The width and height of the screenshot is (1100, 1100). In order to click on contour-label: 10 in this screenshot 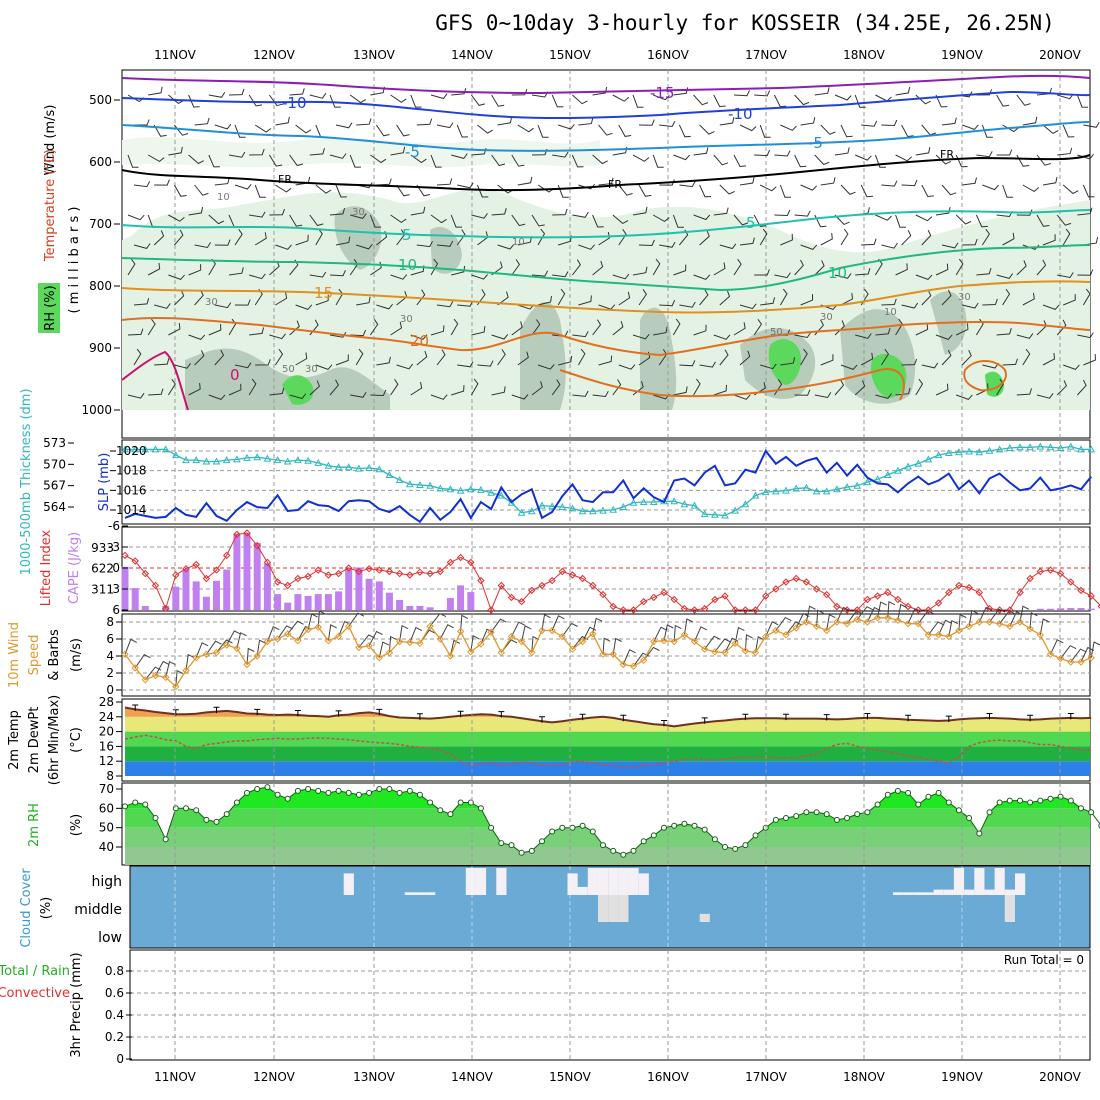, I will do `click(837, 273)`.